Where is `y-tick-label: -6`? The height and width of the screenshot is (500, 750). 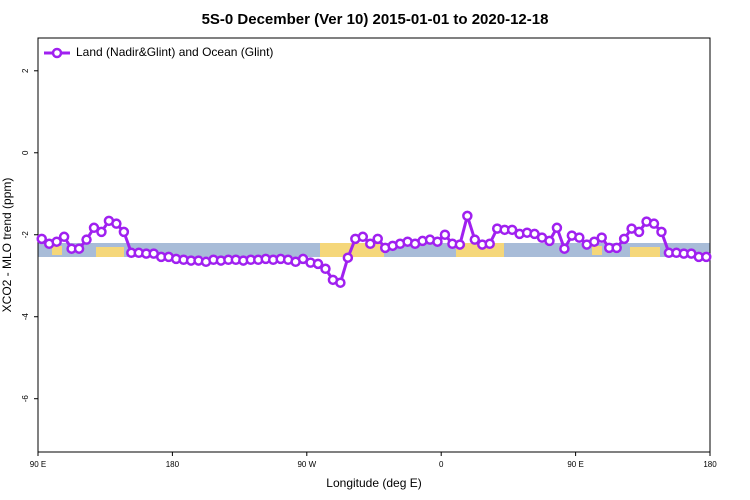
y-tick-label: -6 is located at coordinates (25, 399).